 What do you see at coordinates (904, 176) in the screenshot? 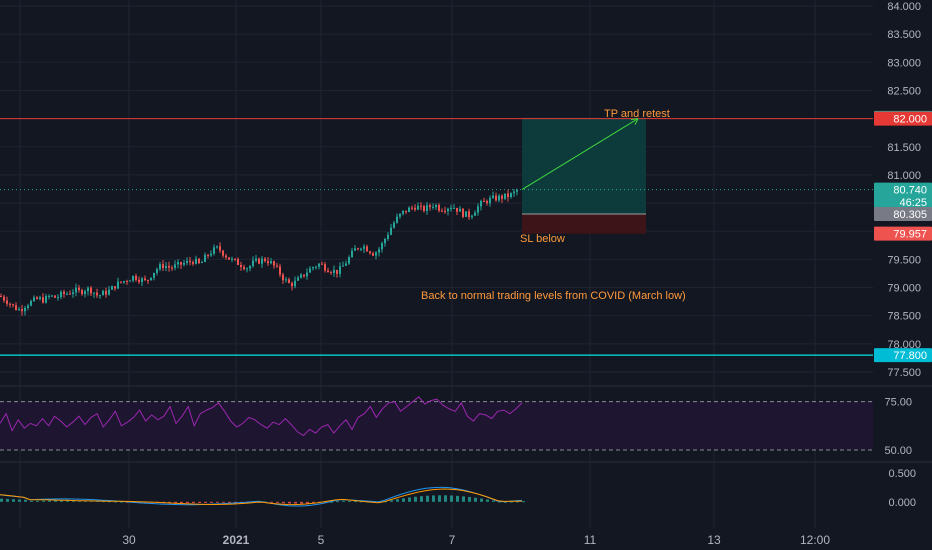
I see `price-tick-label: 81.000` at bounding box center [904, 176].